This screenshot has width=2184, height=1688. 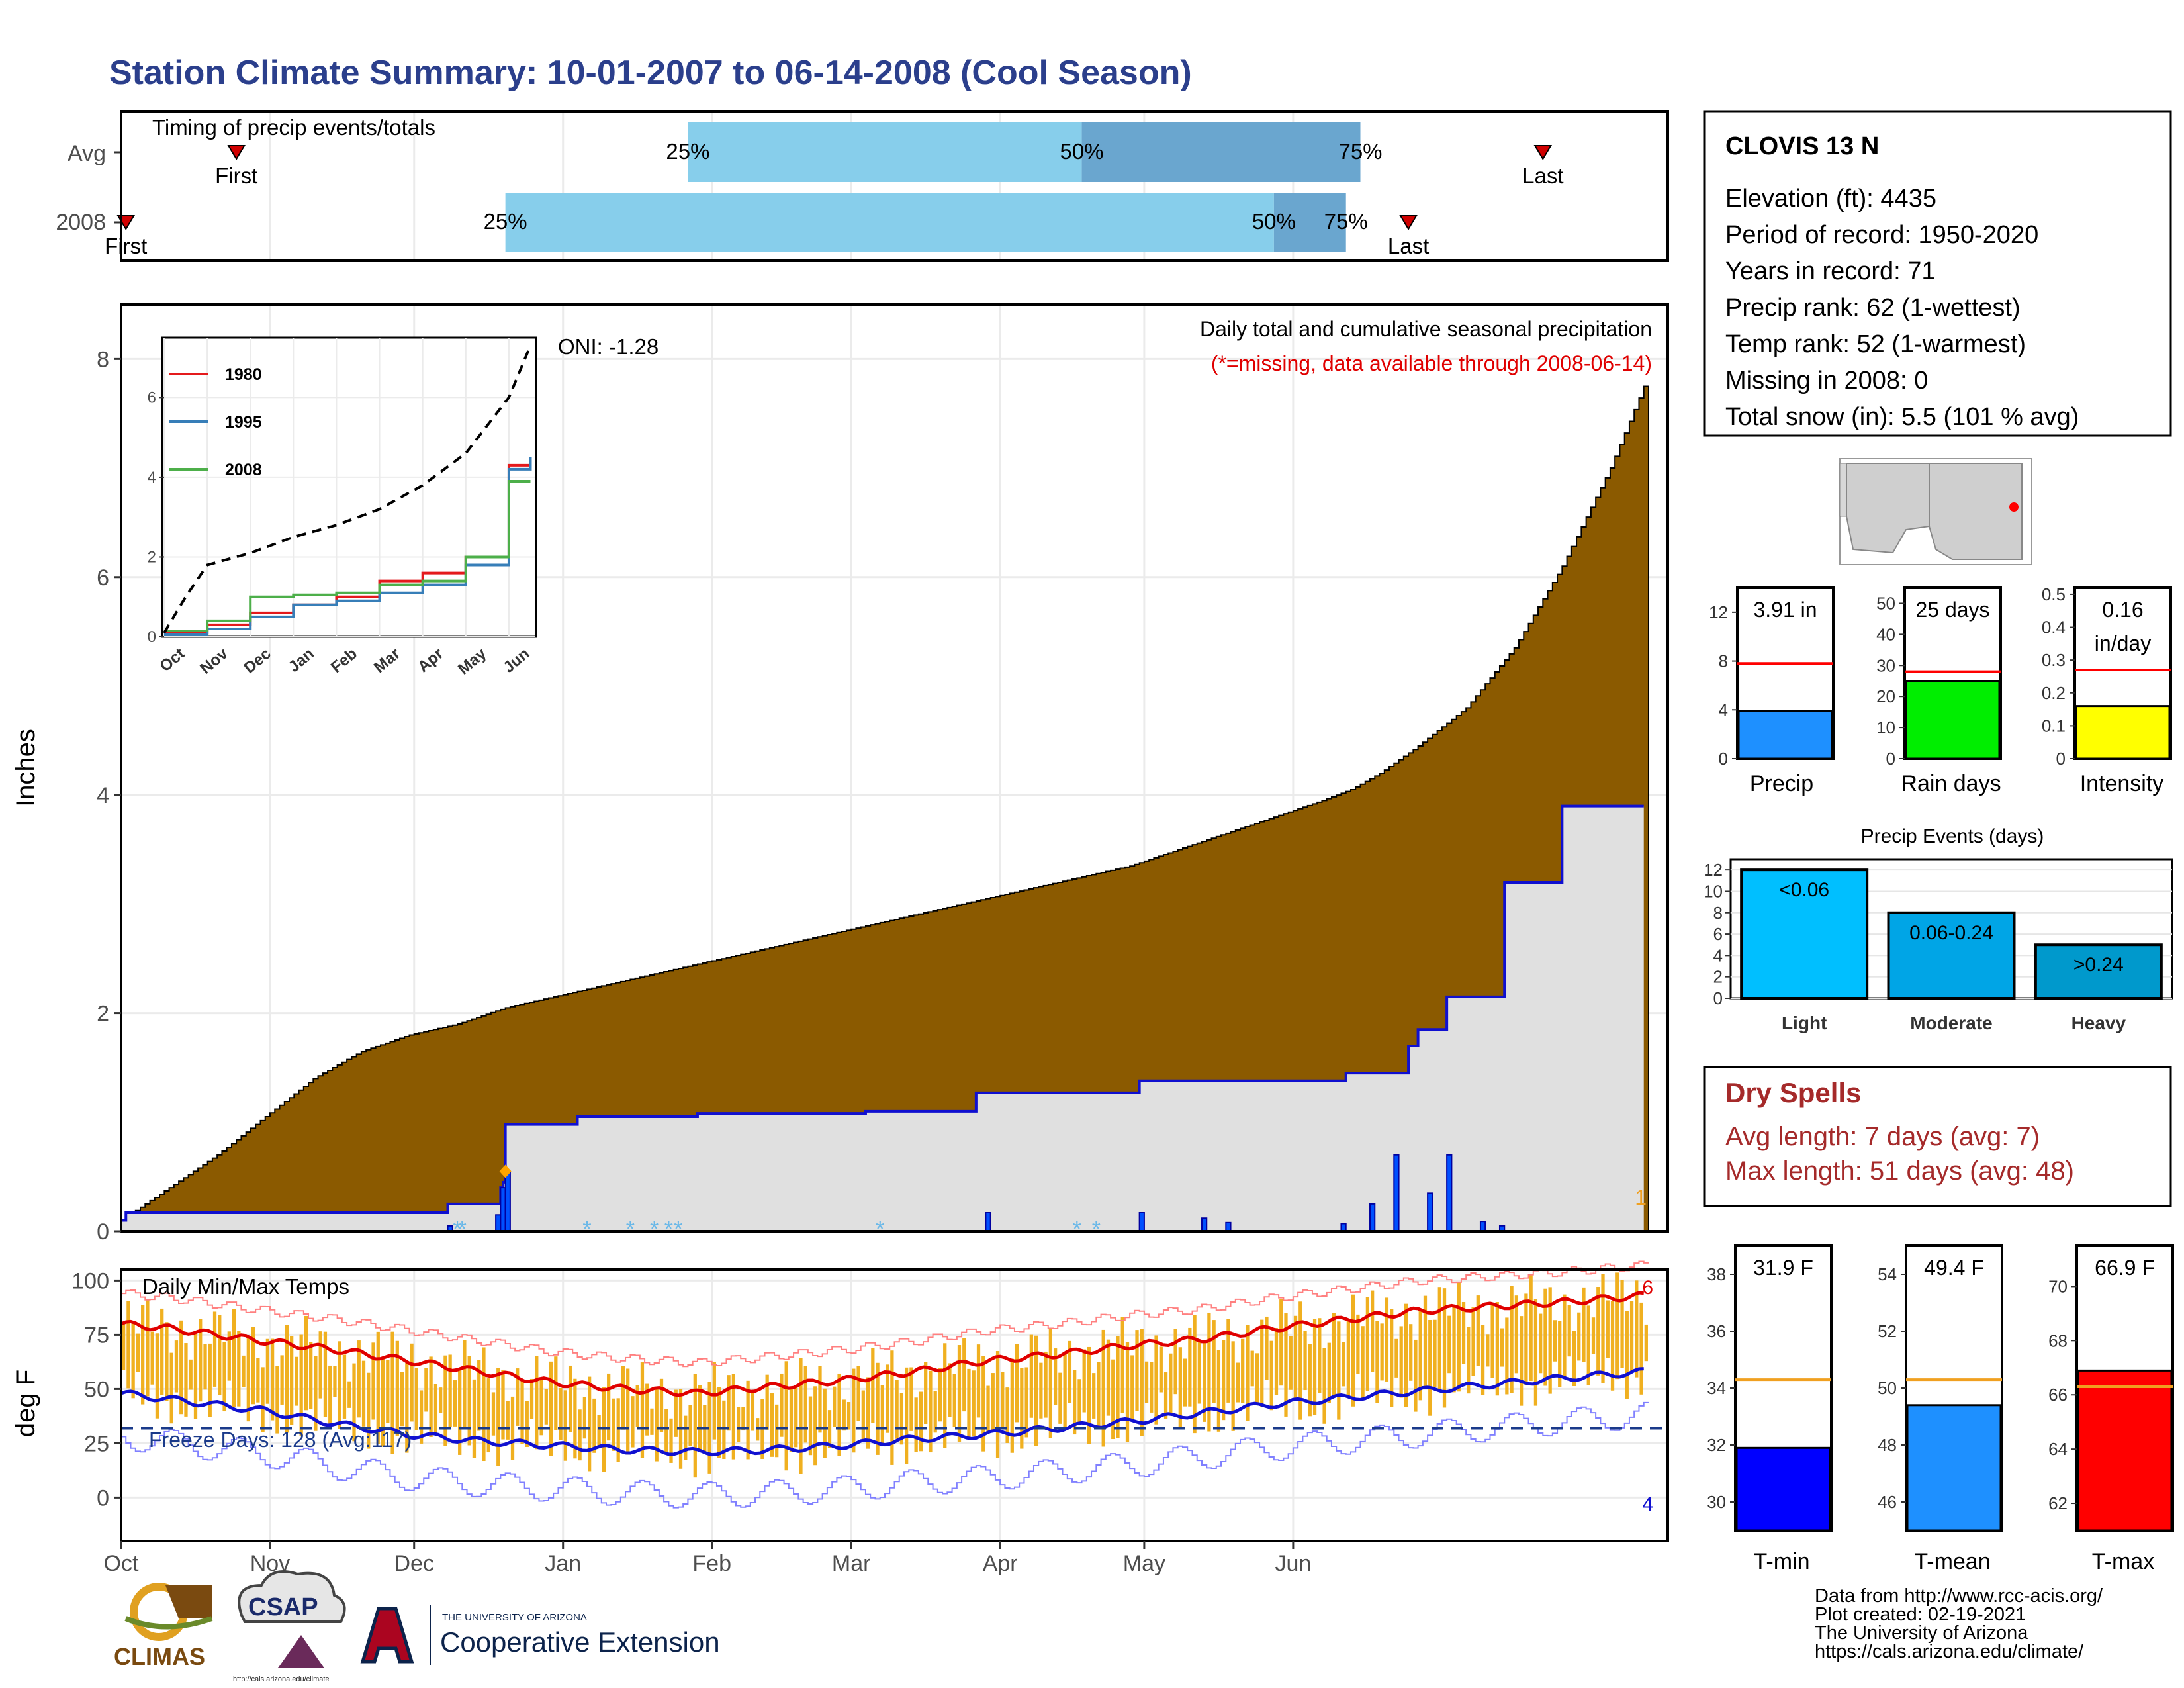 I want to click on tmin-stat-label: T-min, so click(x=1782, y=1561).